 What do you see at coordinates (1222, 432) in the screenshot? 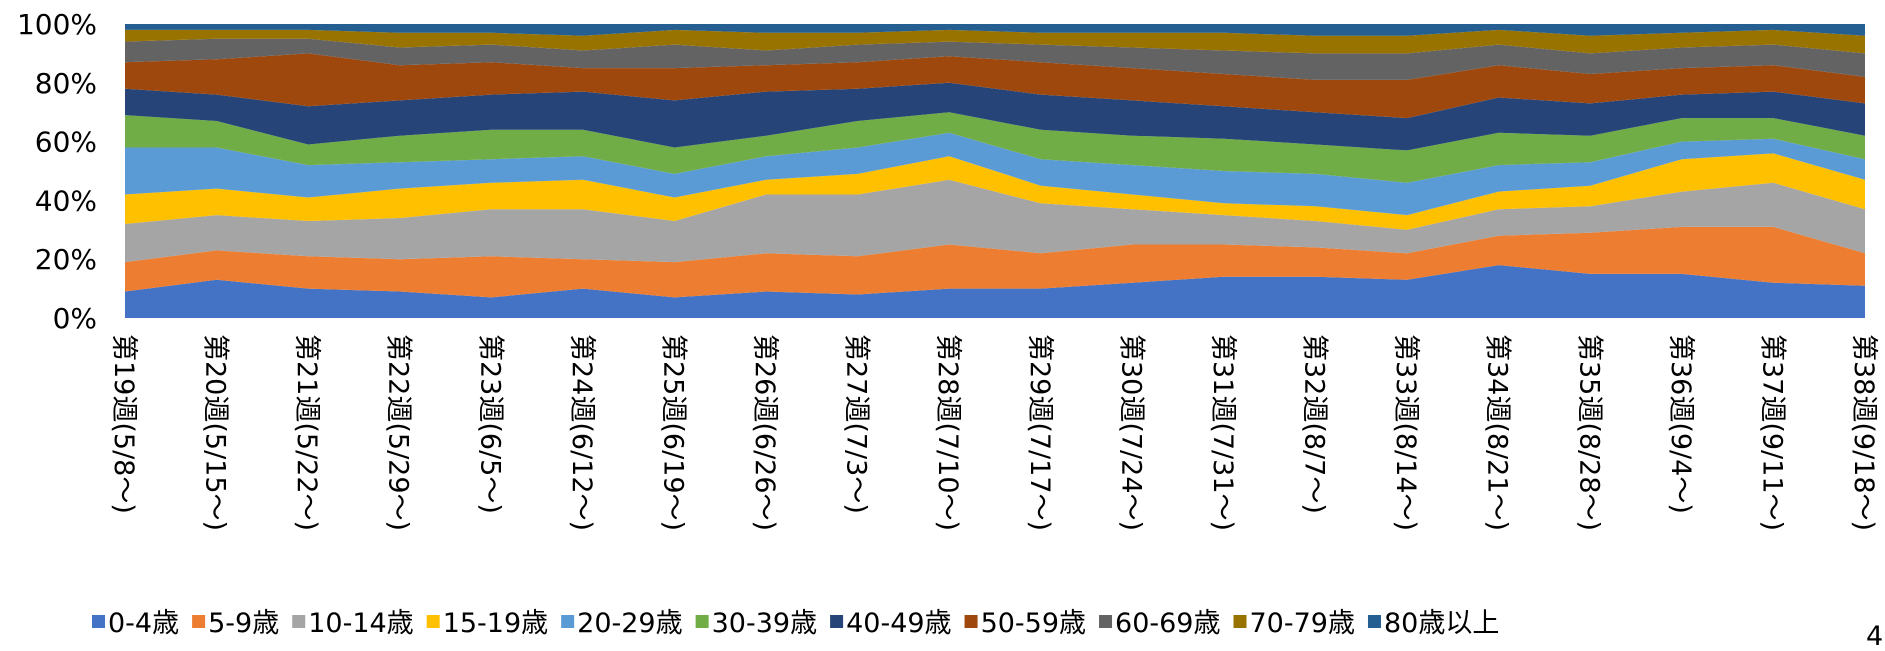
I see `x-tick-label: 第31週(7/31～)` at bounding box center [1222, 432].